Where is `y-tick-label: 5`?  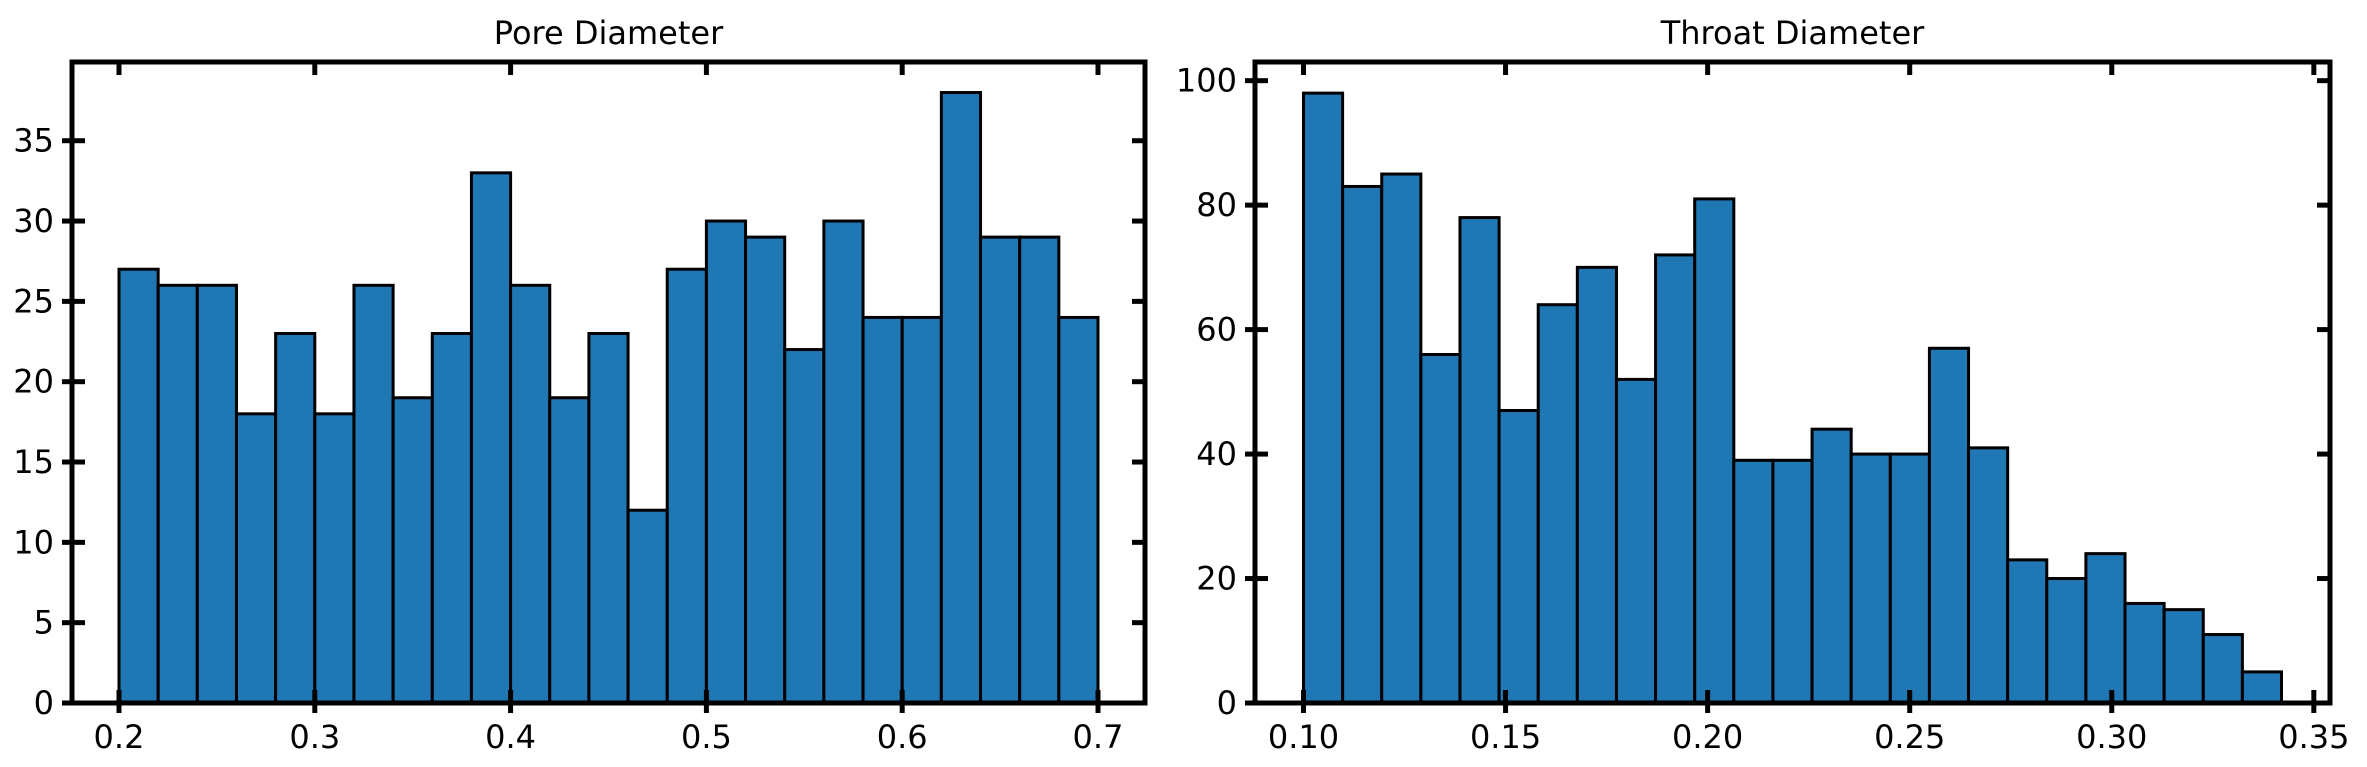
y-tick-label: 5 is located at coordinates (44, 623).